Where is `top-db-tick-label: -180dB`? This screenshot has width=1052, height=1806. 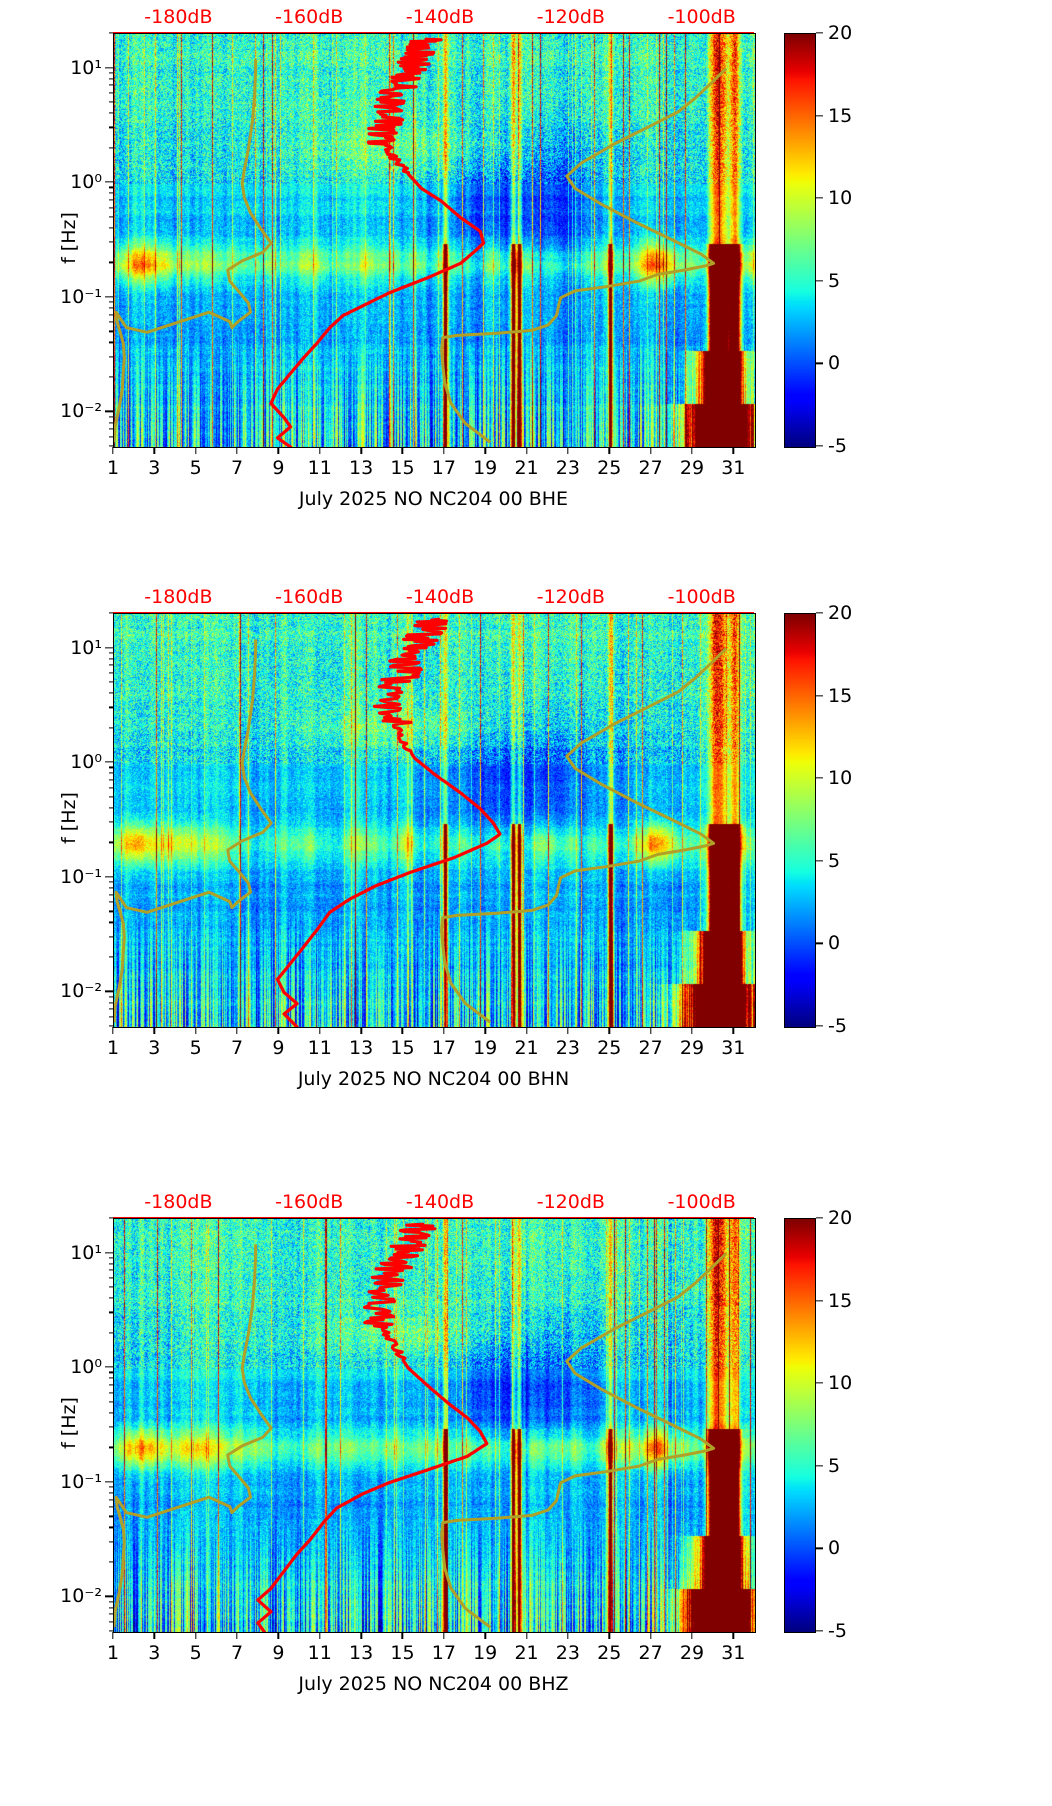 top-db-tick-label: -180dB is located at coordinates (178, 17).